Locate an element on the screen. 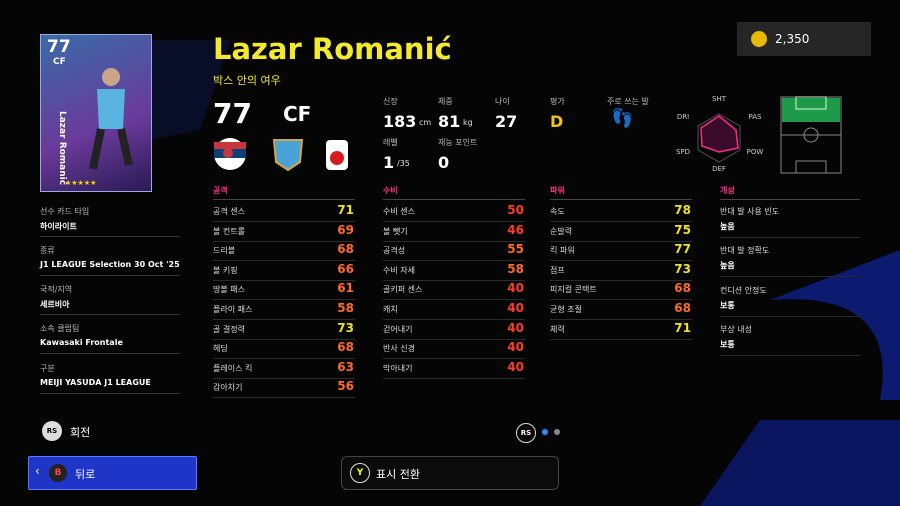 The height and width of the screenshot is (506, 900). info-unit: kg is located at coordinates (468, 122).